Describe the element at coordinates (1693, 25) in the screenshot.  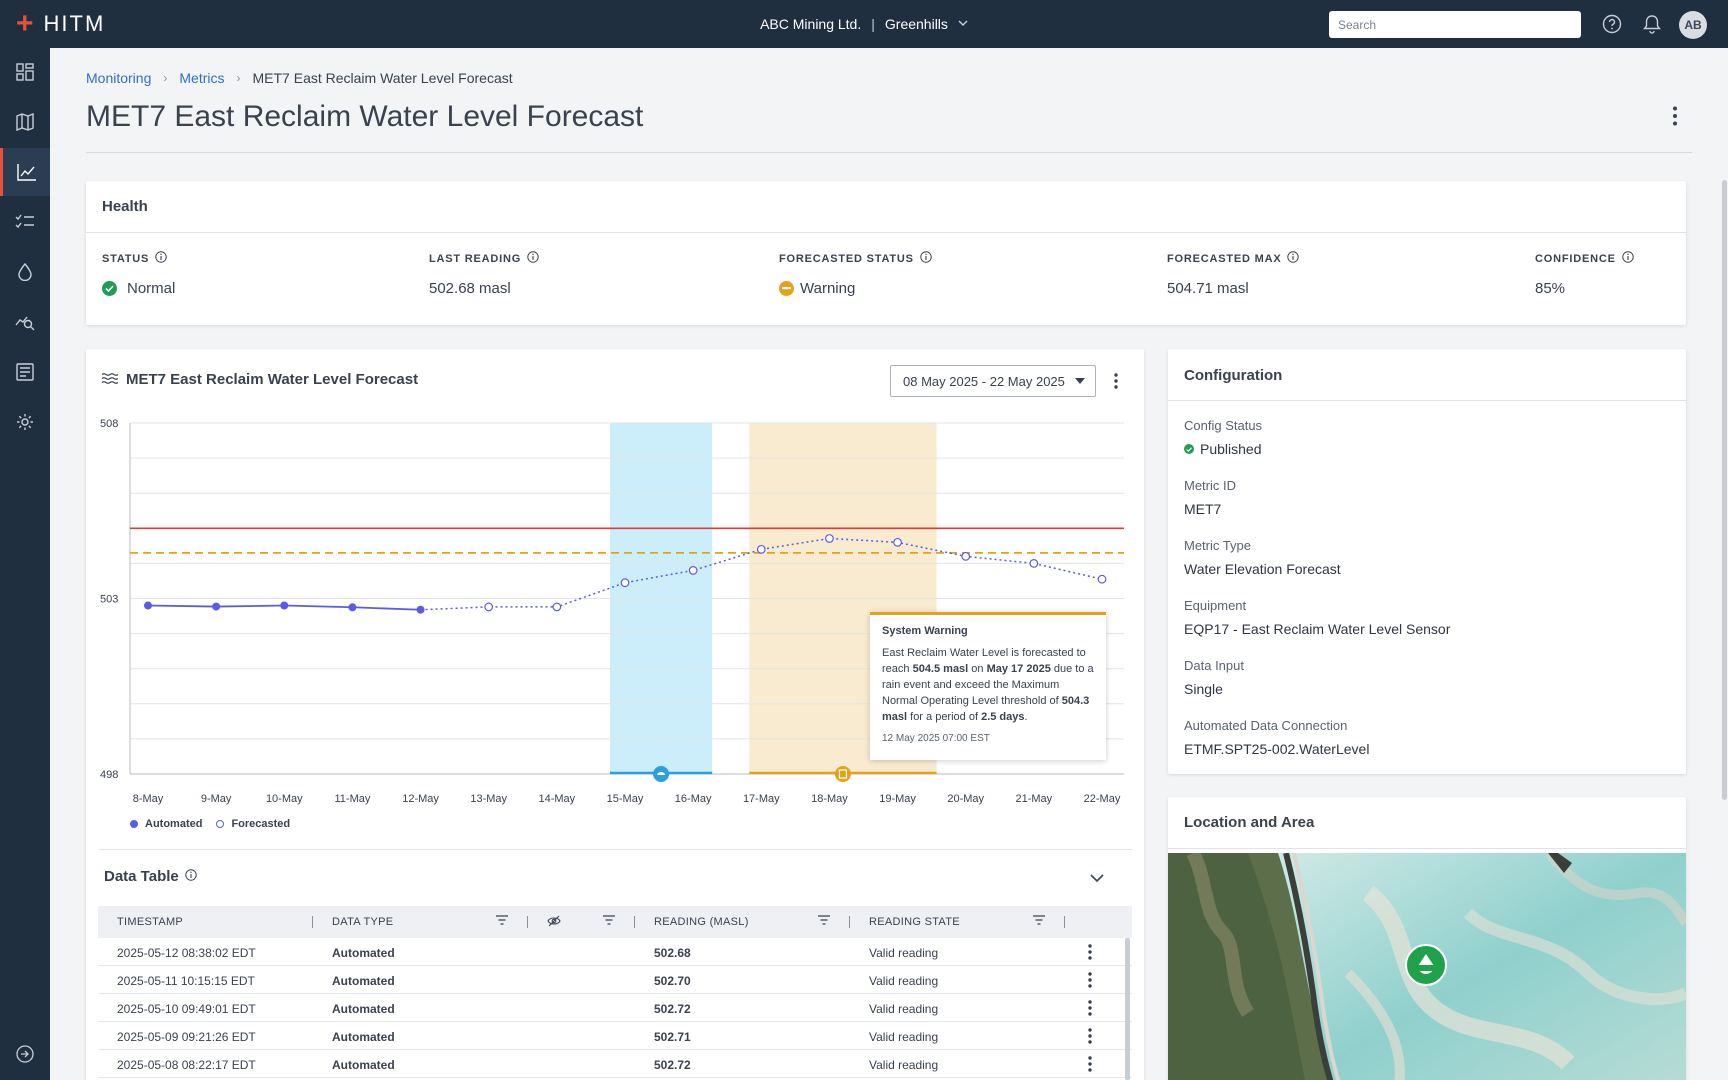
I see `avatar: AB` at that location.